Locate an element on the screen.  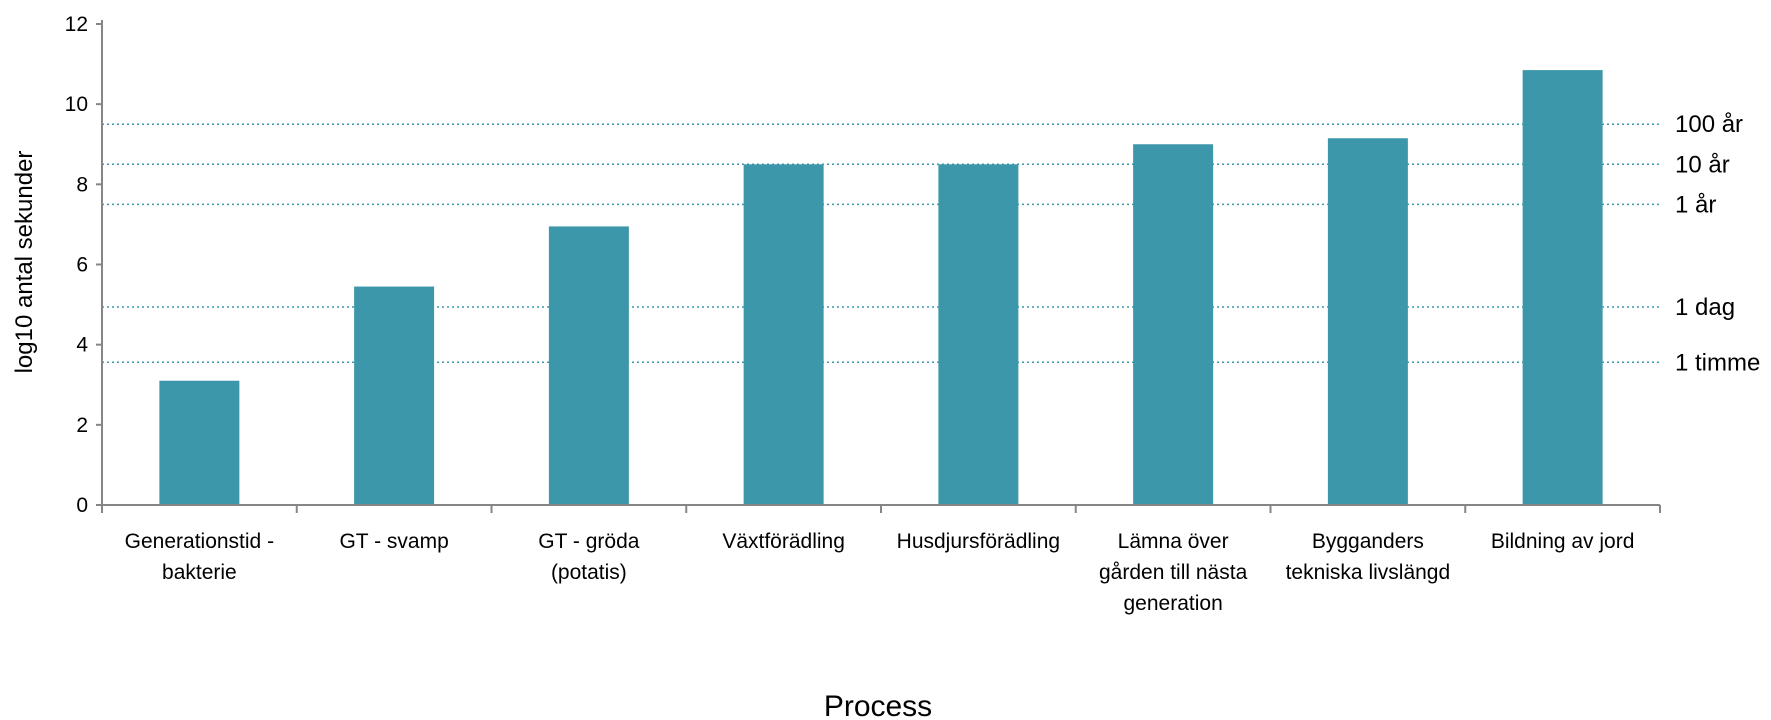
y-tick-label: 10 is located at coordinates (76, 104).